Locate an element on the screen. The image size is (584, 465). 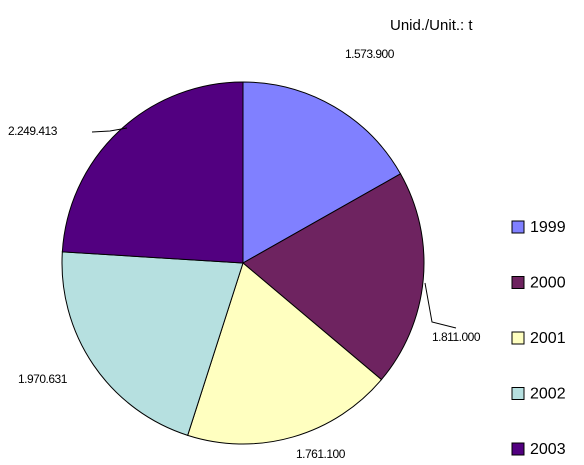
legend-label: 2001 is located at coordinates (548, 338).